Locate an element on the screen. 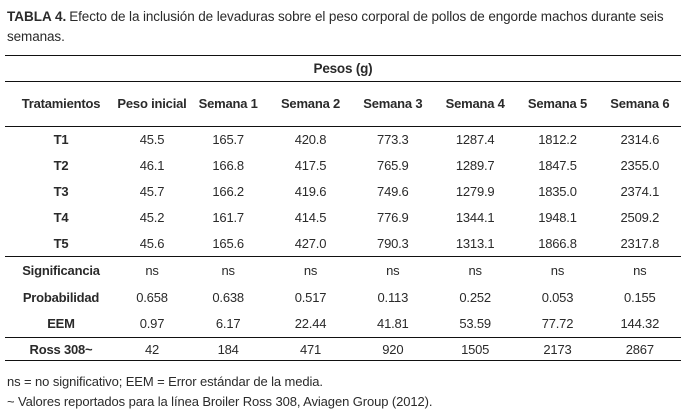  cell: 41.81 is located at coordinates (393, 324).